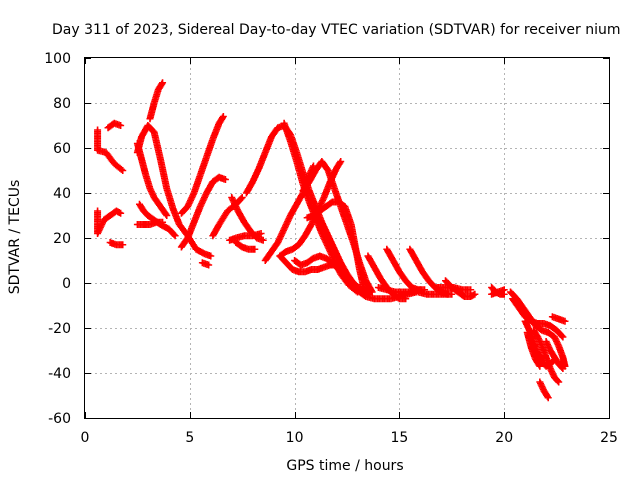 This screenshot has height=480, width=640. Describe the element at coordinates (202, 165) in the screenshot. I see `series-t10` at that location.